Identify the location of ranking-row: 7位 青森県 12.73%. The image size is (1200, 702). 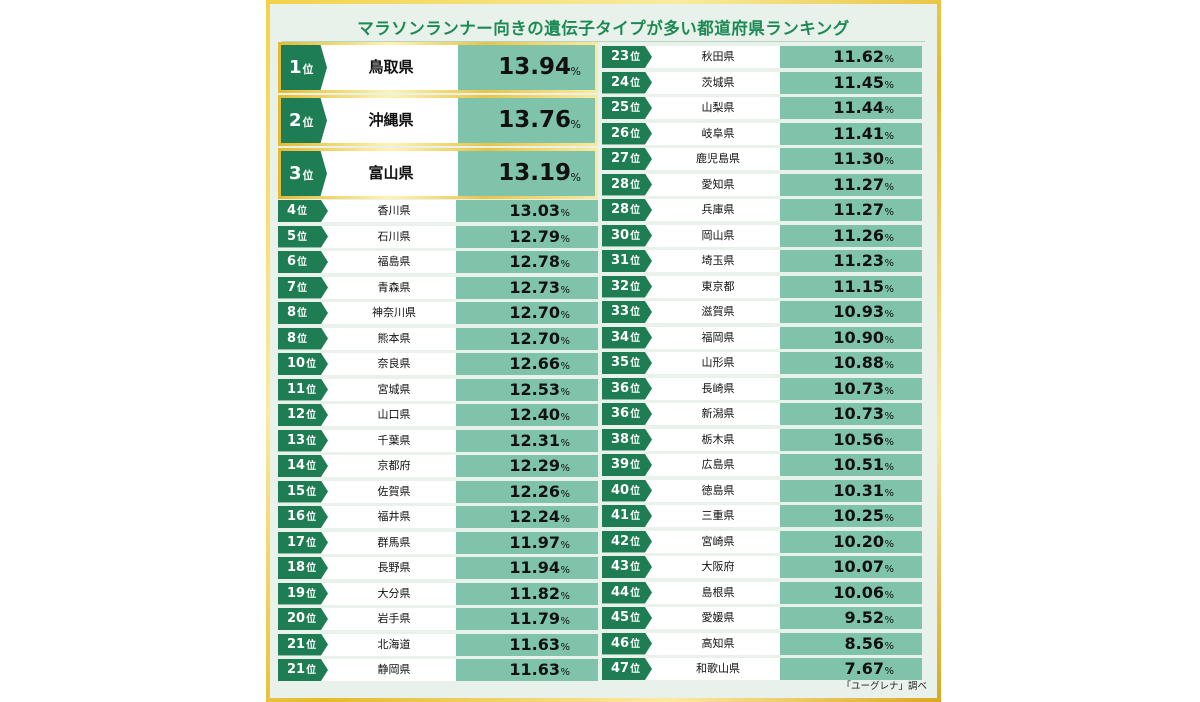
(438, 287).